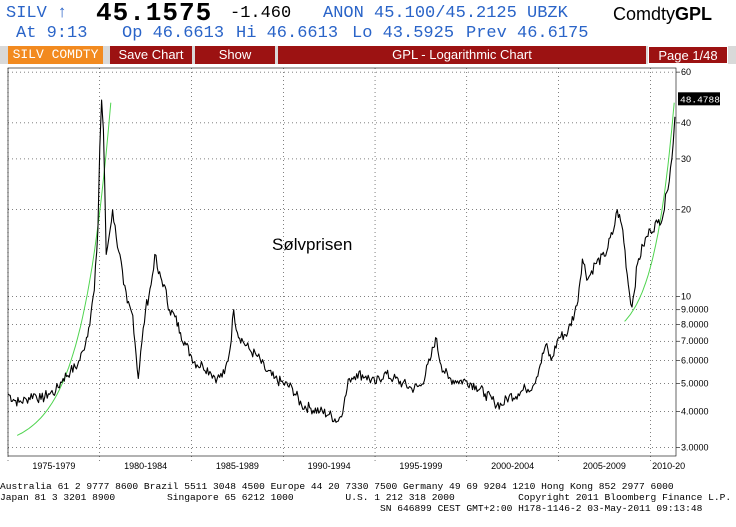  Describe the element at coordinates (643, 14) in the screenshot. I see `function-prefix: Comdty` at that location.